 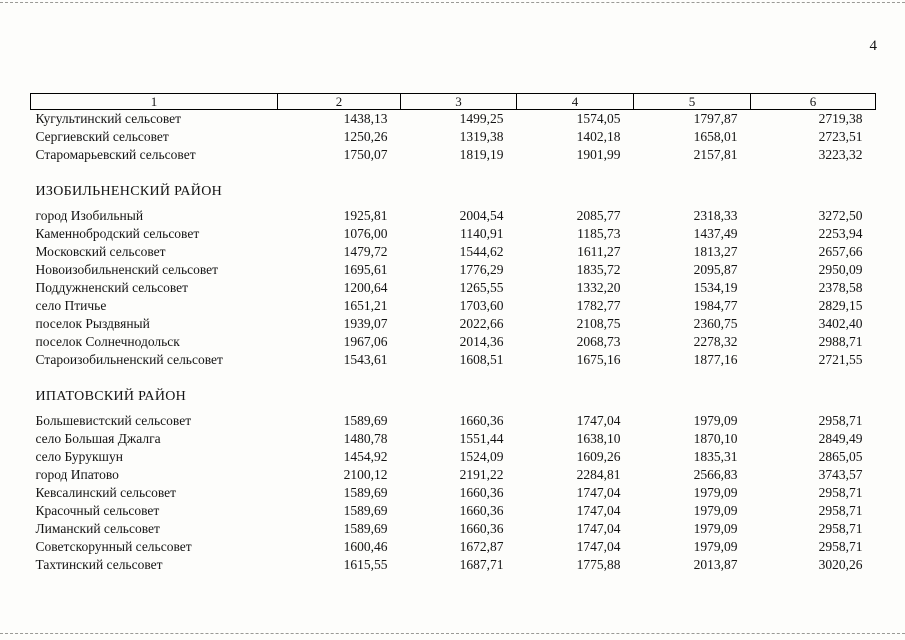 What do you see at coordinates (840, 474) in the screenshot?
I see `row-value: 3743,57` at bounding box center [840, 474].